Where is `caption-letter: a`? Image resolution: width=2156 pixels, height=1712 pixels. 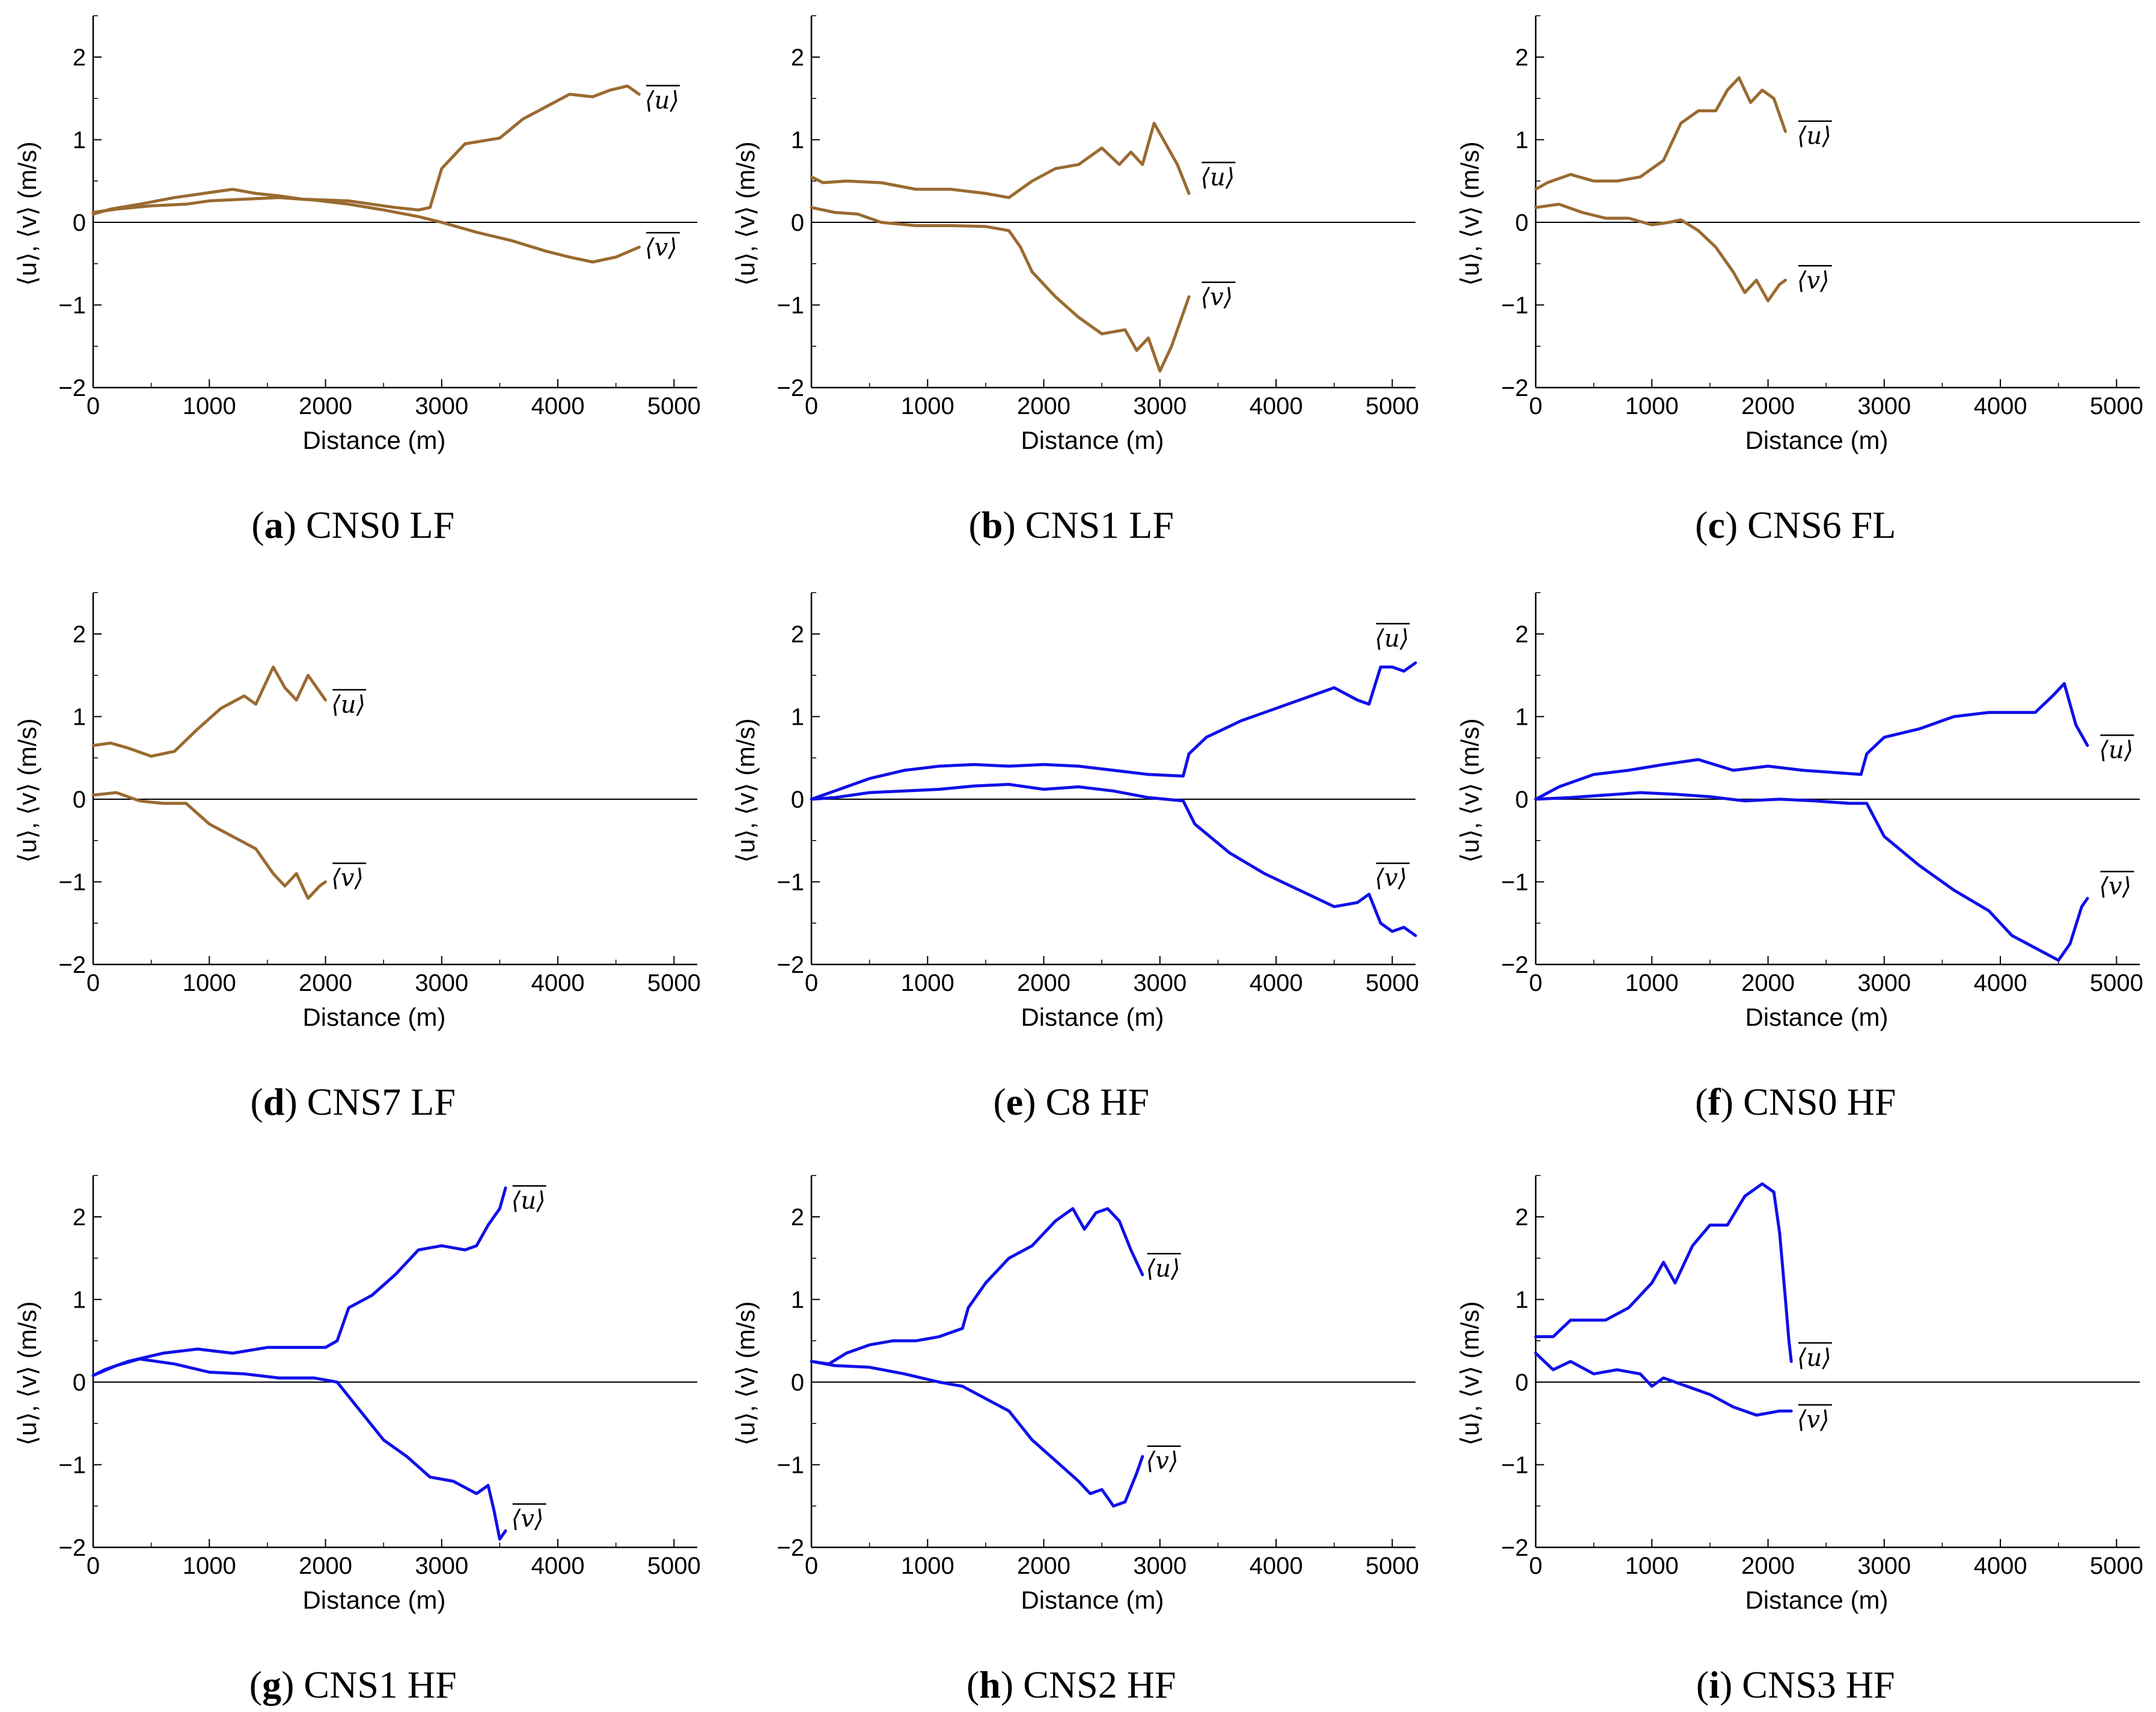 caption-letter: a is located at coordinates (274, 525).